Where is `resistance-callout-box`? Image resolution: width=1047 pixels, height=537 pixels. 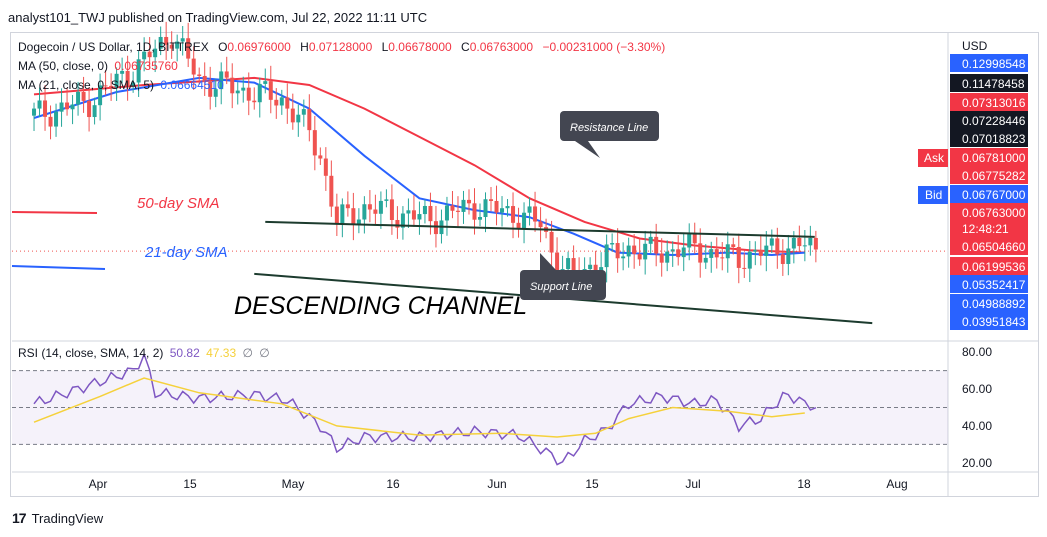 resistance-callout-box is located at coordinates (609, 126).